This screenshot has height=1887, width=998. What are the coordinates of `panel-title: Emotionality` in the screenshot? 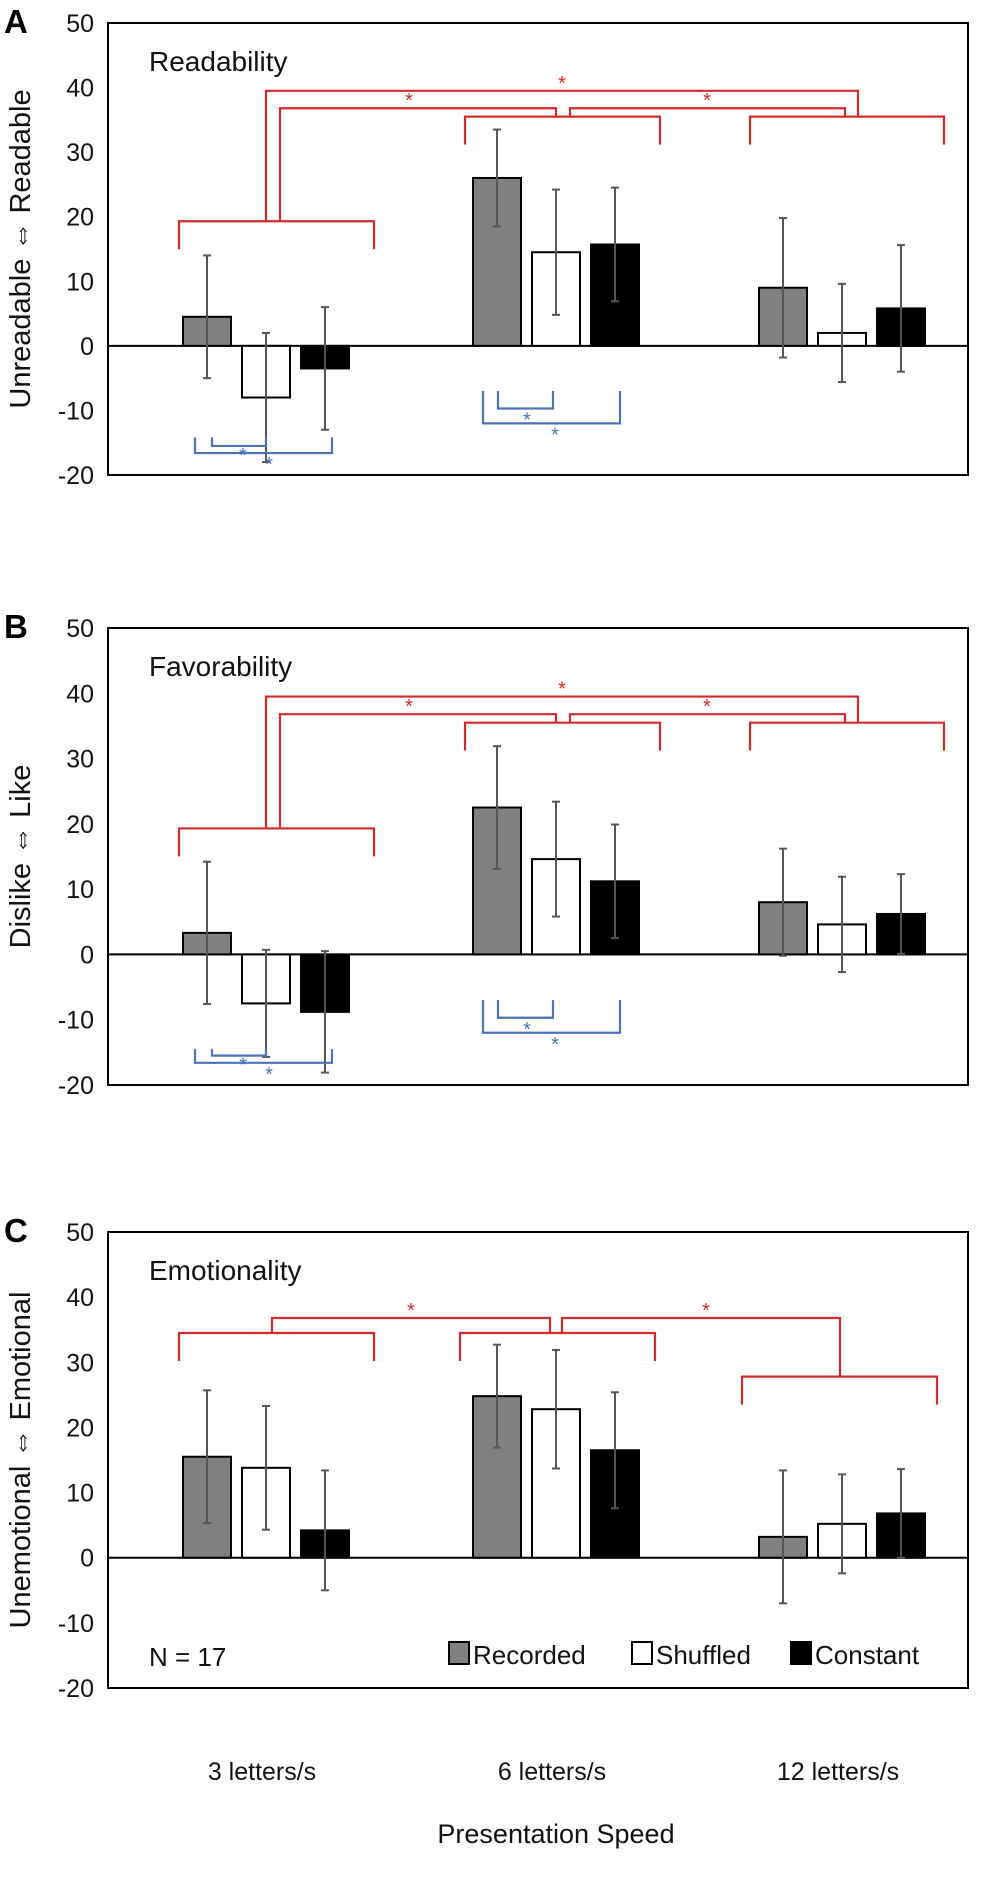 It's located at (225, 1270).